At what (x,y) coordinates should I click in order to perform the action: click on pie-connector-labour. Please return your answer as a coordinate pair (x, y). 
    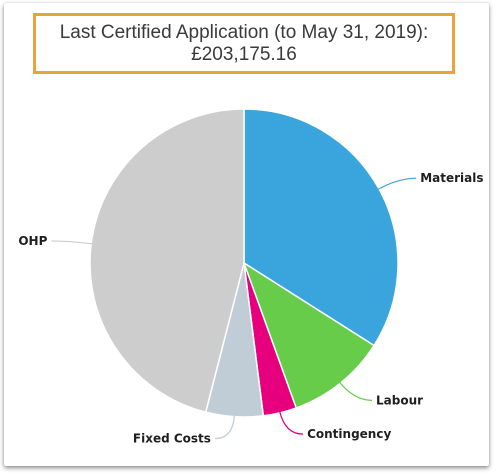
    Looking at the image, I should click on (355, 391).